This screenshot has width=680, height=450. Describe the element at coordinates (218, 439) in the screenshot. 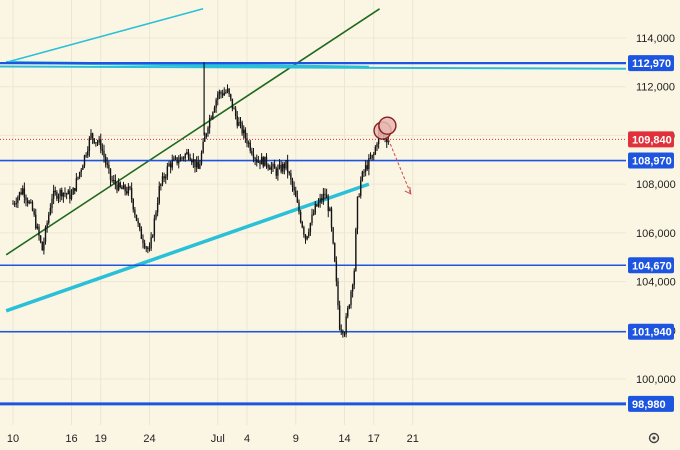

I see `x-tick-label: Jul` at that location.